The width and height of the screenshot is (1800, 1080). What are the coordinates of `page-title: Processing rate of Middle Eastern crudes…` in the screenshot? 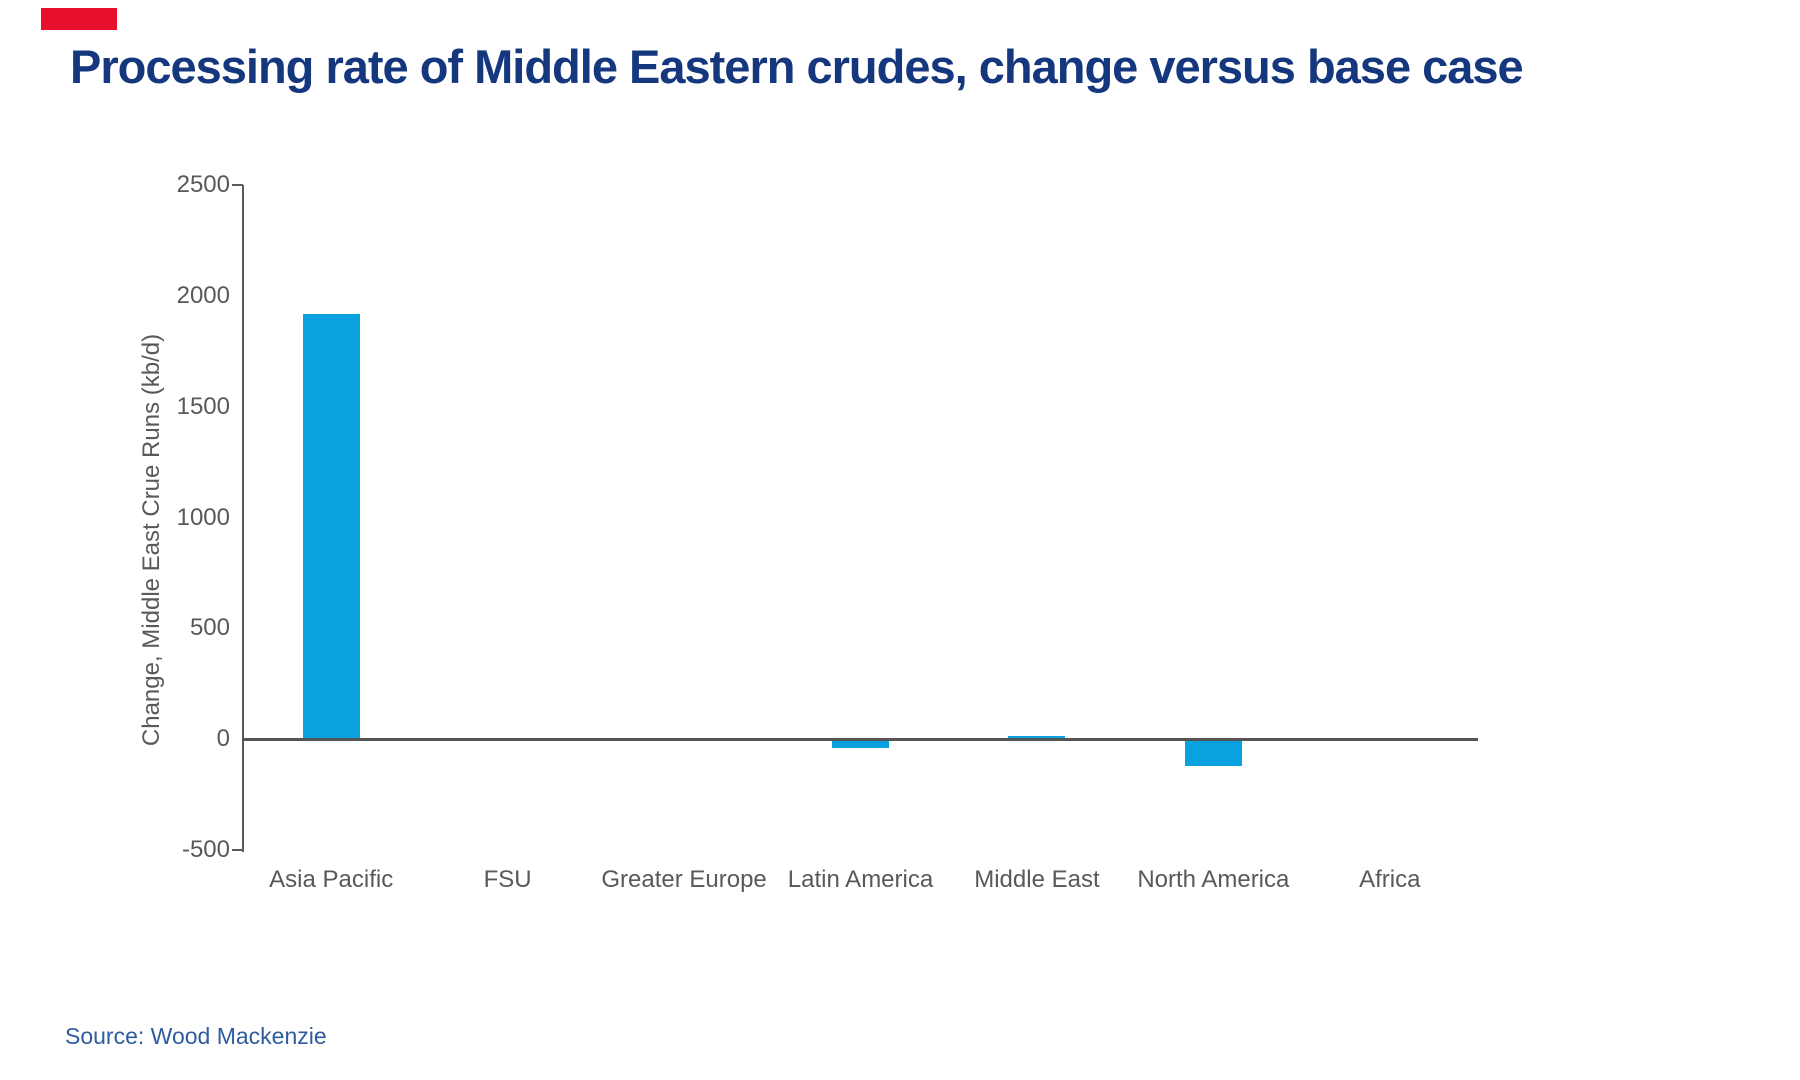 It's located at (797, 66).